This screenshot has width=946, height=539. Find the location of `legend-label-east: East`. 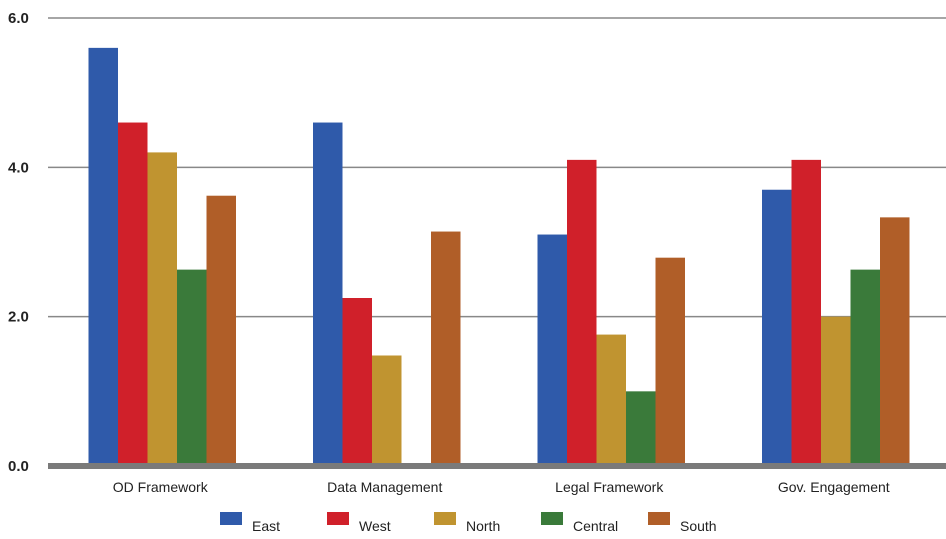

legend-label-east: East is located at coordinates (266, 526).